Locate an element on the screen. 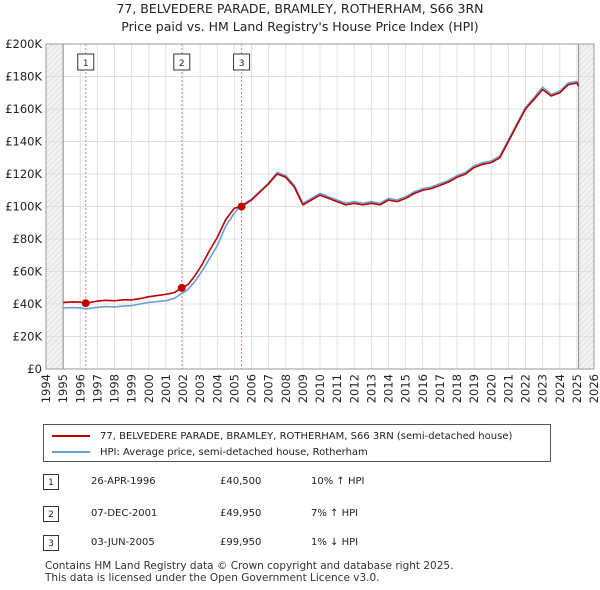  sale-number-badge: 2 is located at coordinates (51, 514).